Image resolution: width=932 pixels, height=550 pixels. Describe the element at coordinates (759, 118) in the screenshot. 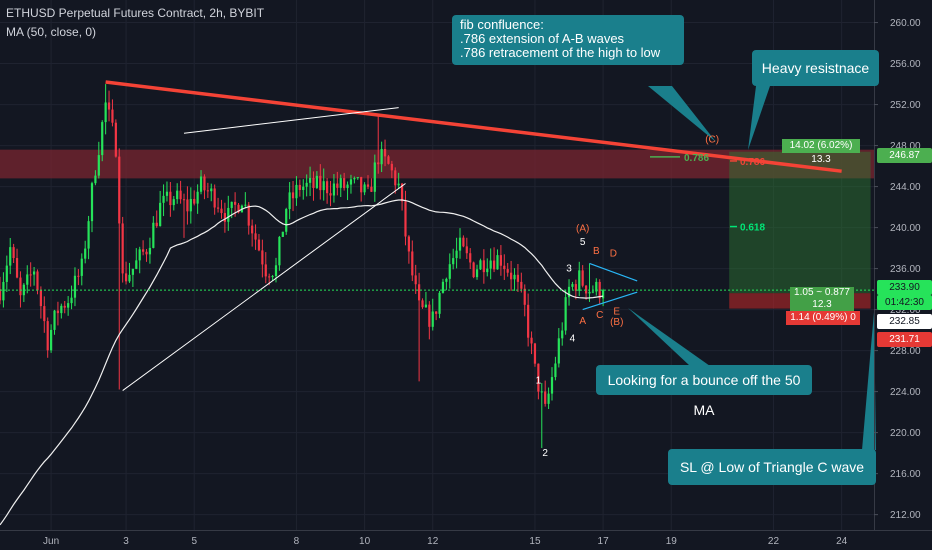

I see `resistance-callout-pointer` at that location.